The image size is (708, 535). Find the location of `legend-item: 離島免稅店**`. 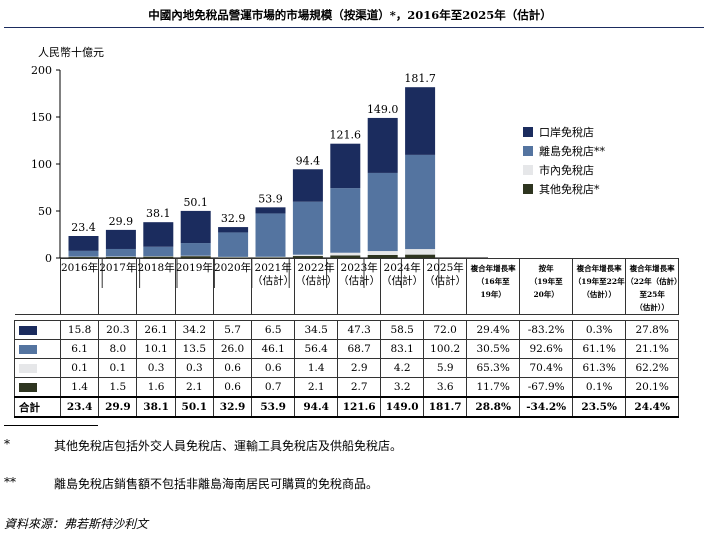

legend-item: 離島免稅店** is located at coordinates (564, 150).